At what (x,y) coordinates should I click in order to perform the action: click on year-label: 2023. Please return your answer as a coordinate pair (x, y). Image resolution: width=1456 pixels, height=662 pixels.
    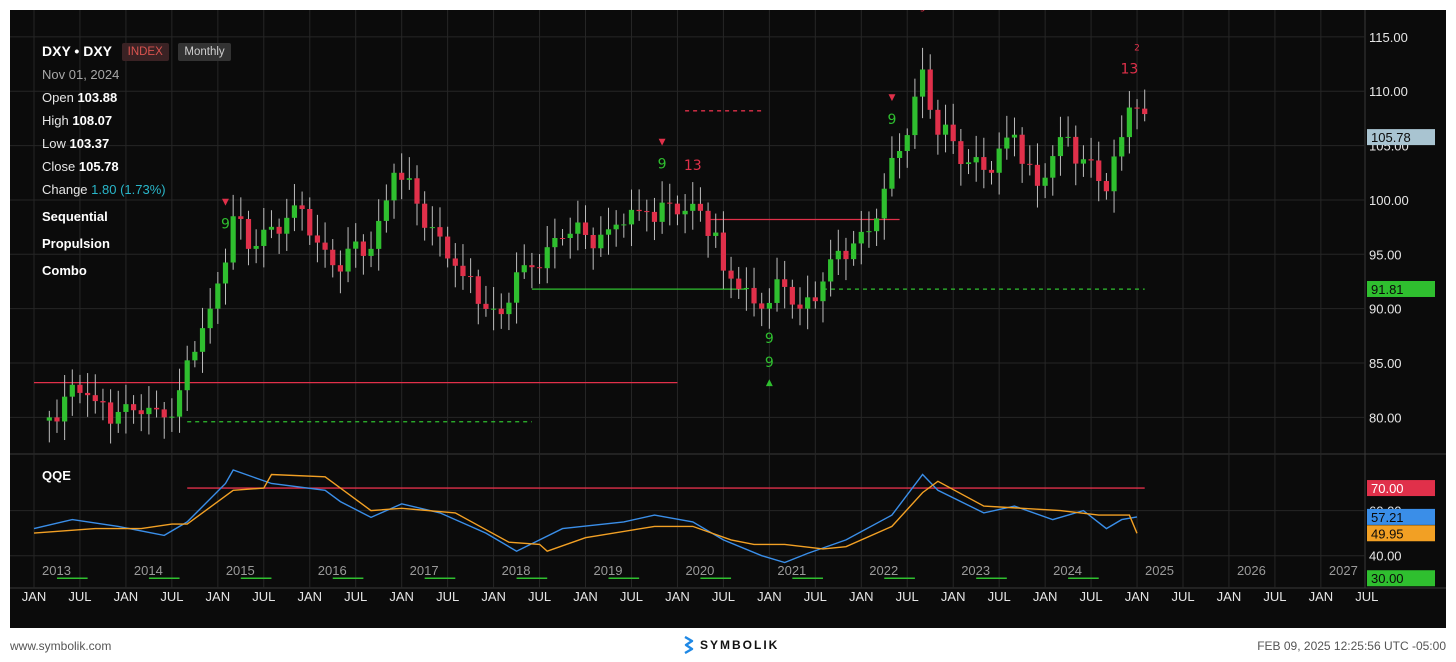
    Looking at the image, I should click on (975, 570).